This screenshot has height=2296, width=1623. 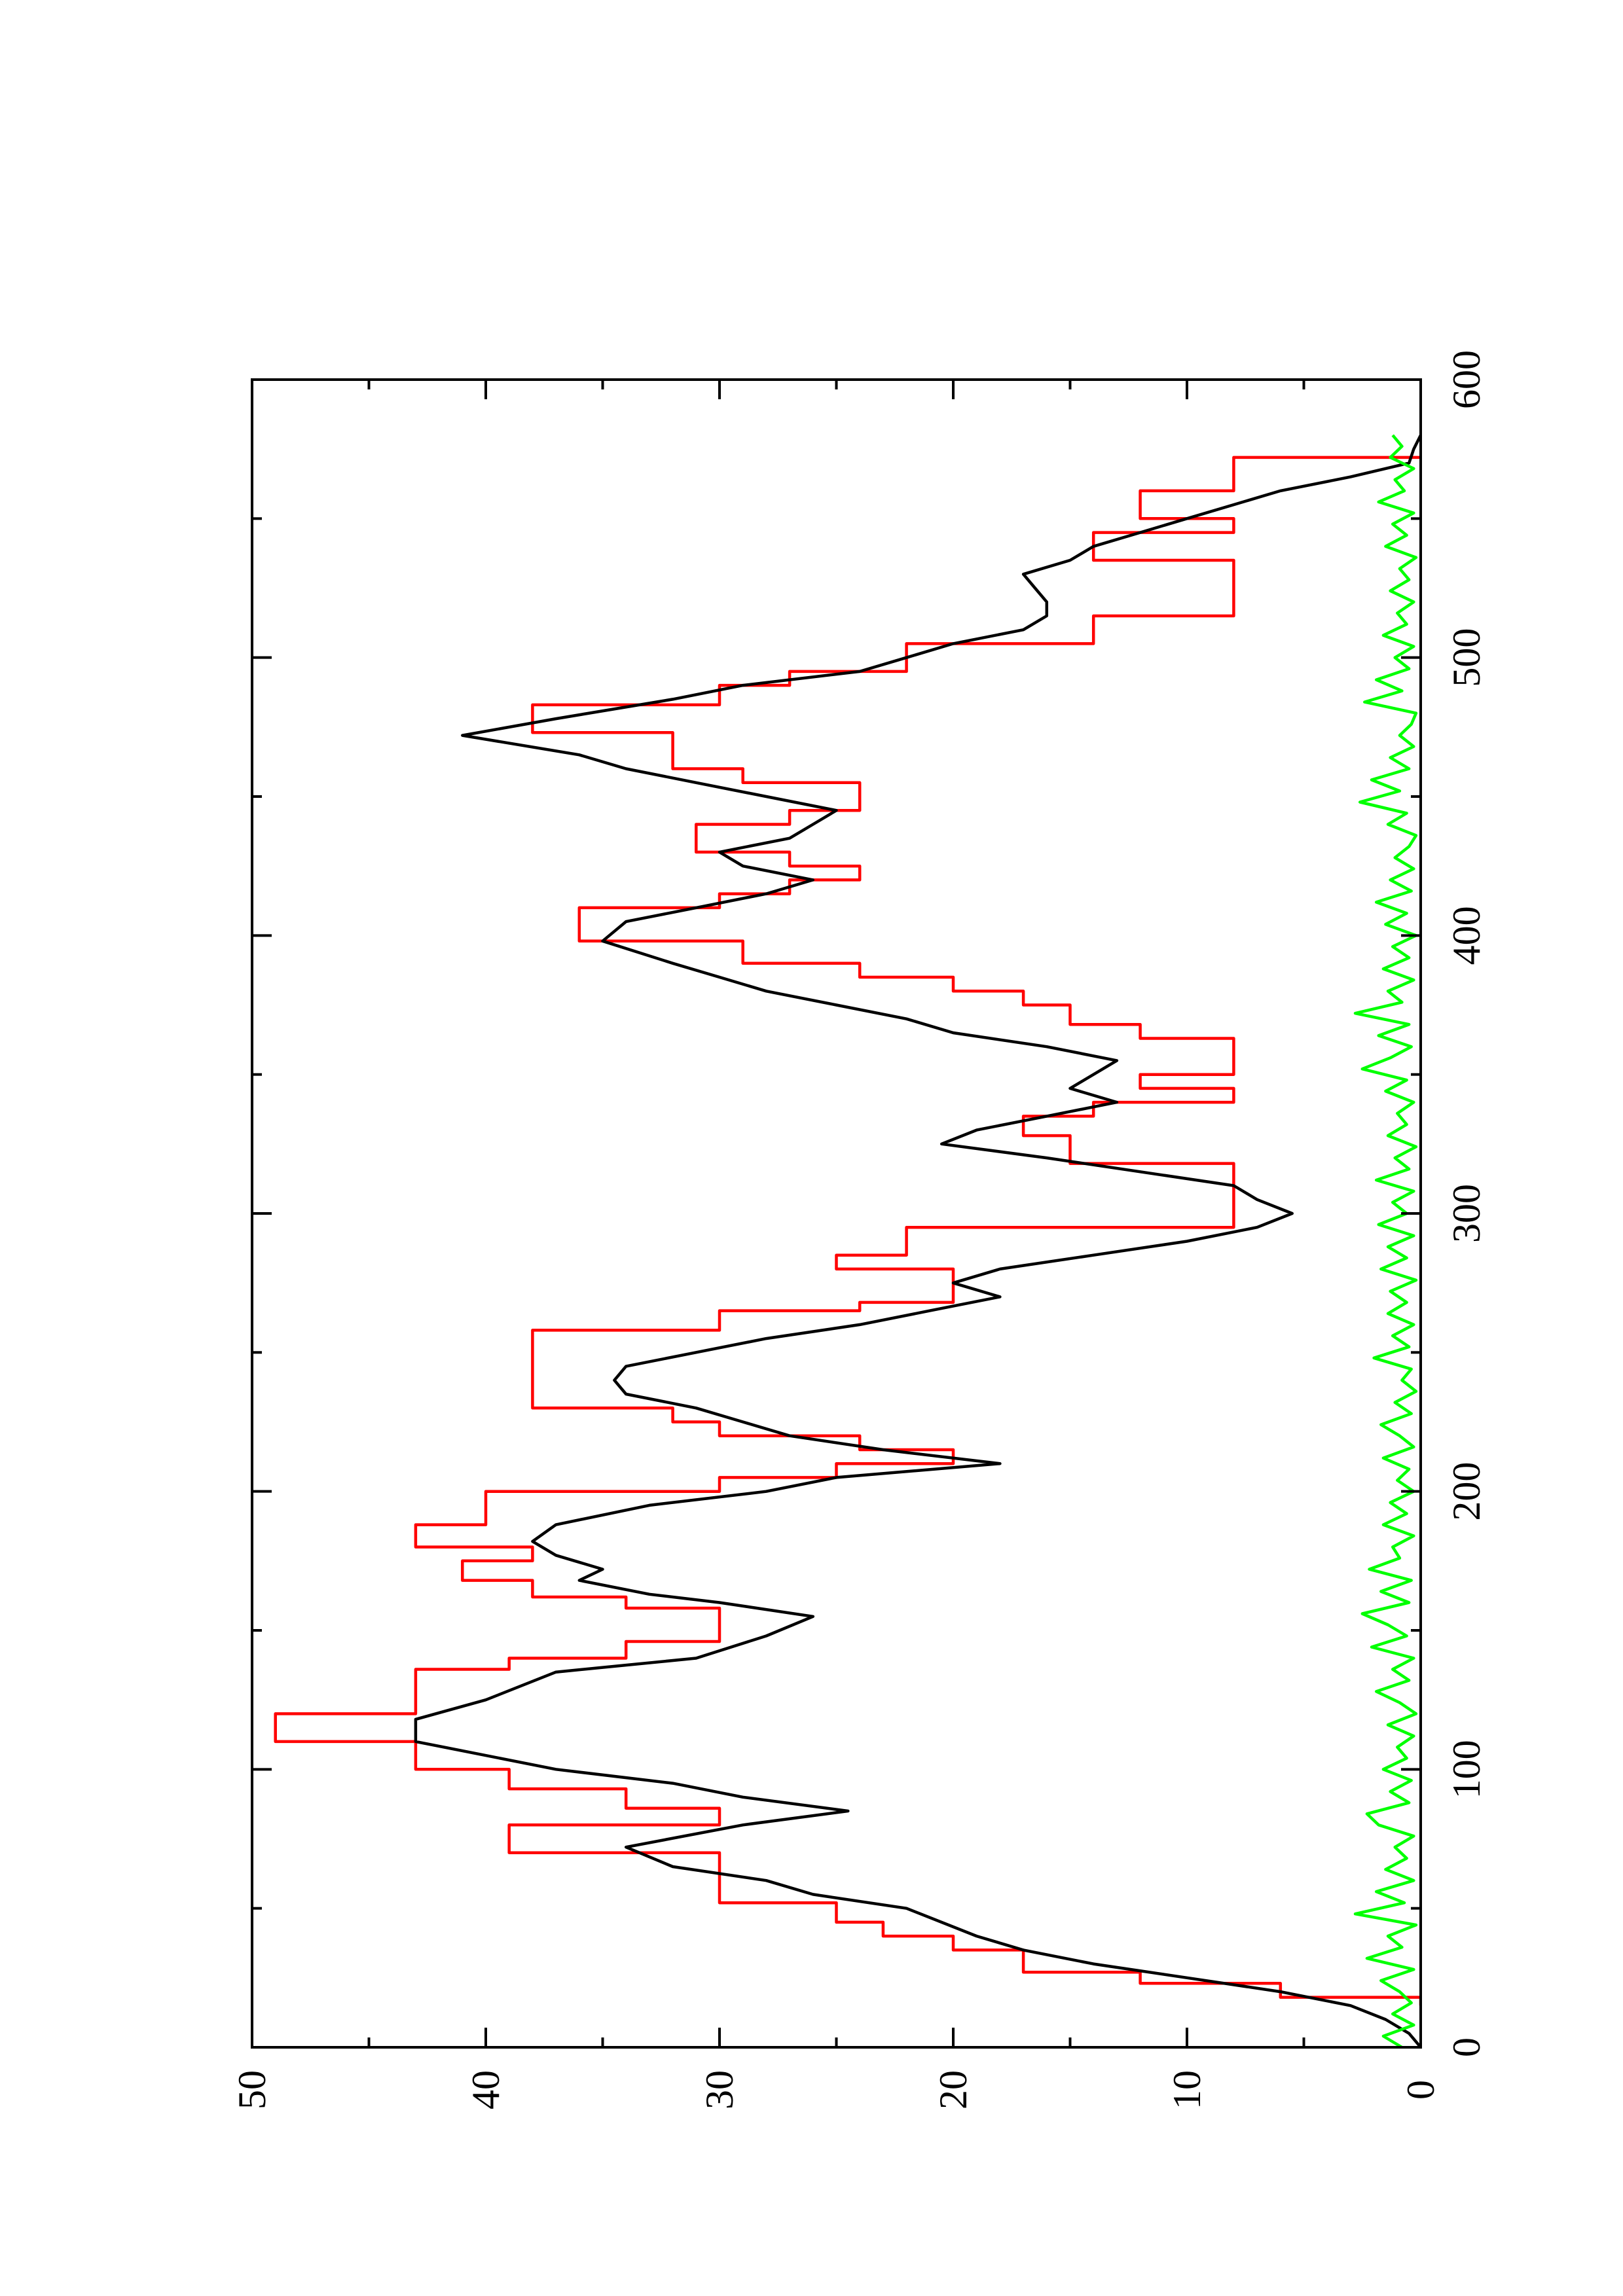 I want to click on y-tick-label: 10, so click(x=1187, y=2089).